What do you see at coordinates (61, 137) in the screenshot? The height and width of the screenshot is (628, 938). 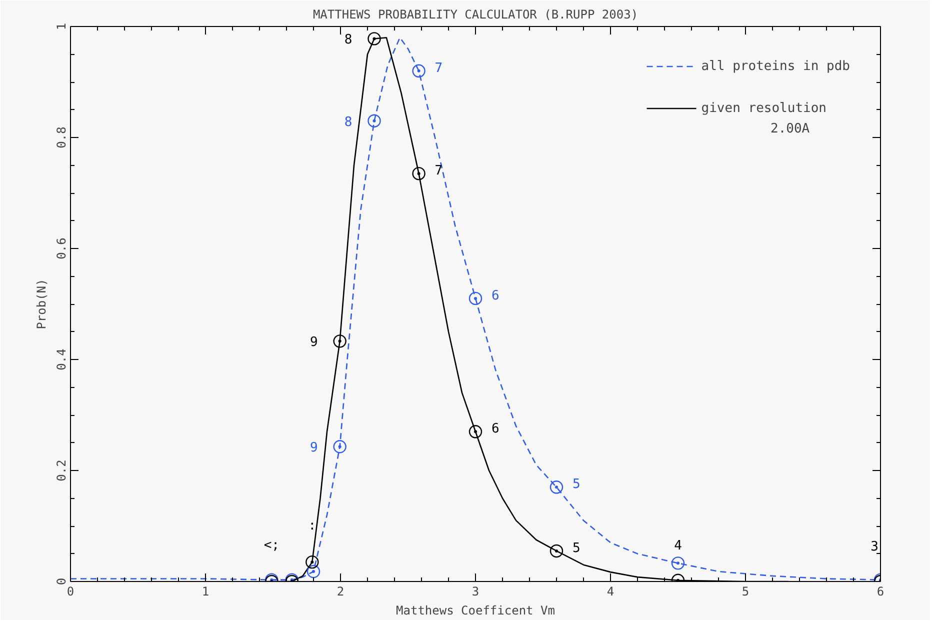 I see `y-tick-label: 0.8` at bounding box center [61, 137].